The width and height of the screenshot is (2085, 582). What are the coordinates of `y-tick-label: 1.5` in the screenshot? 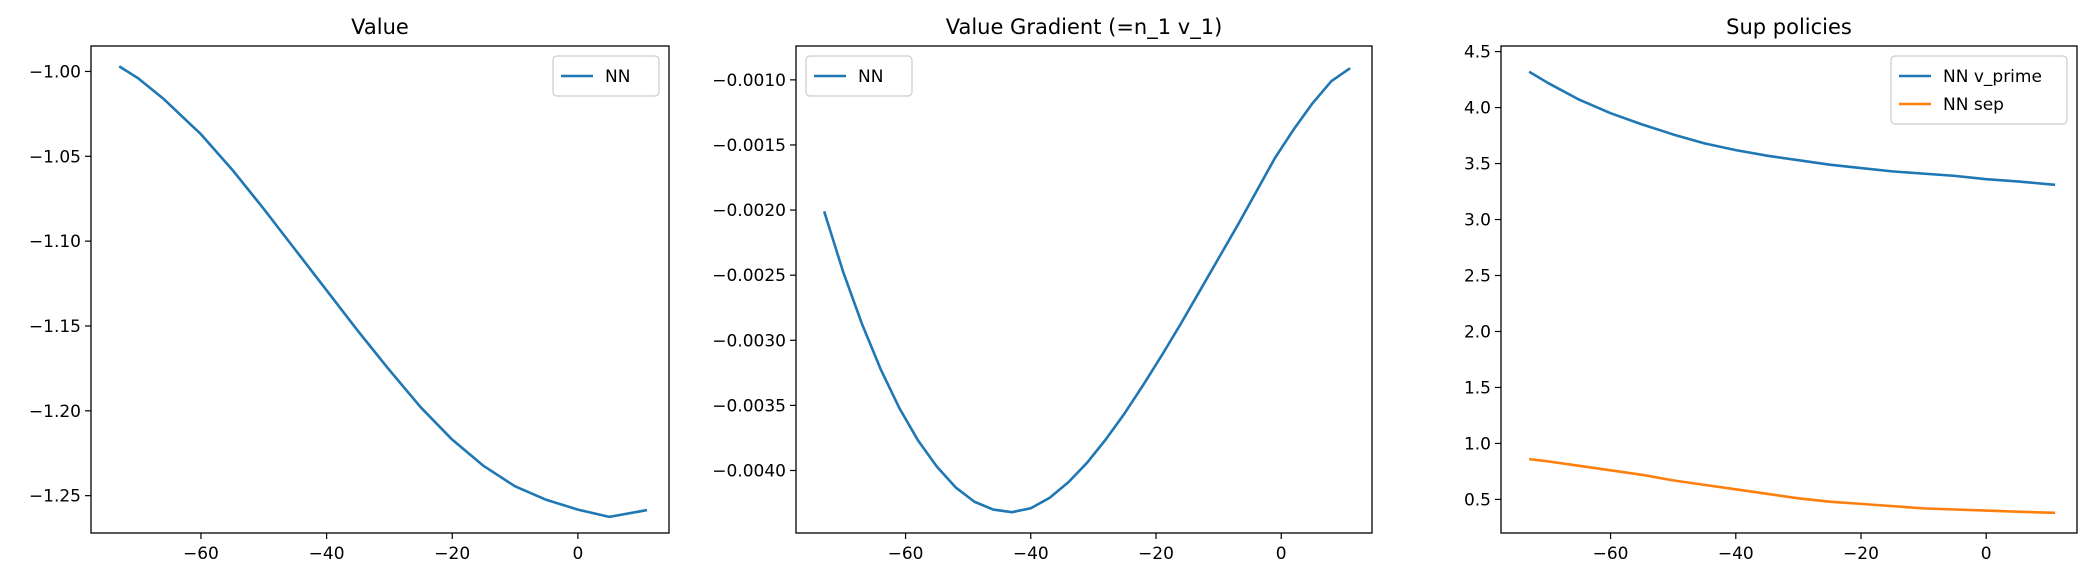 It's located at (1477, 388).